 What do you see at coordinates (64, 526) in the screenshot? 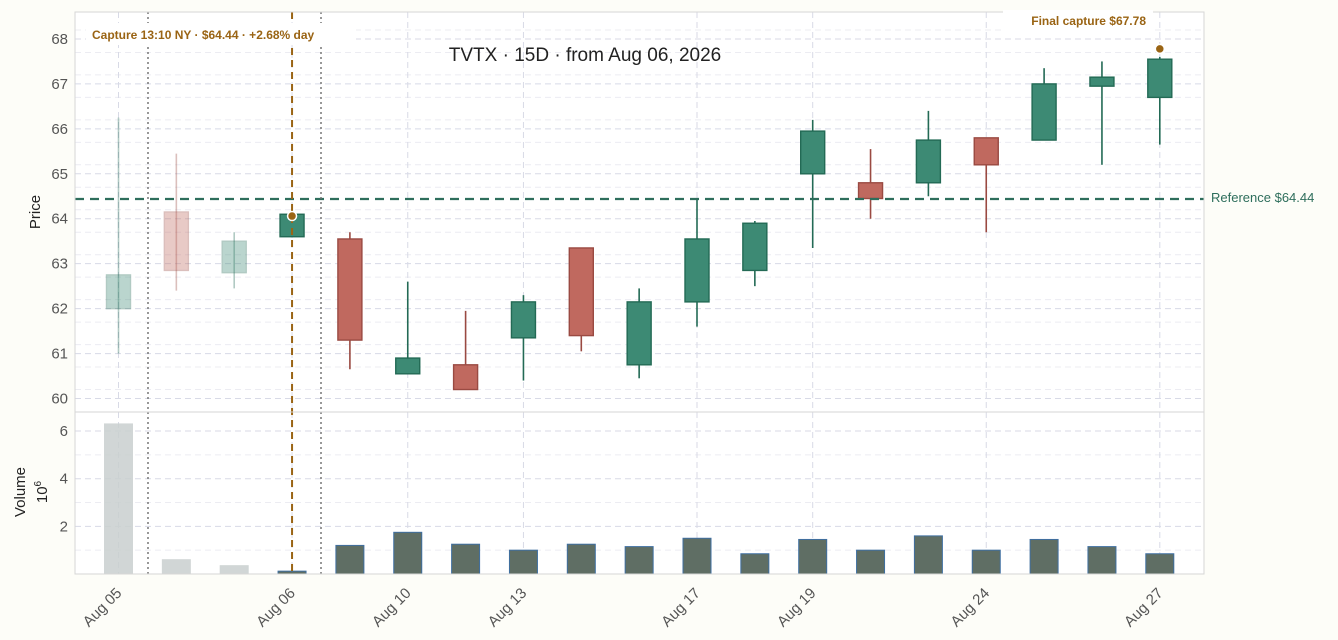
I see `volume-tick-label: 2` at bounding box center [64, 526].